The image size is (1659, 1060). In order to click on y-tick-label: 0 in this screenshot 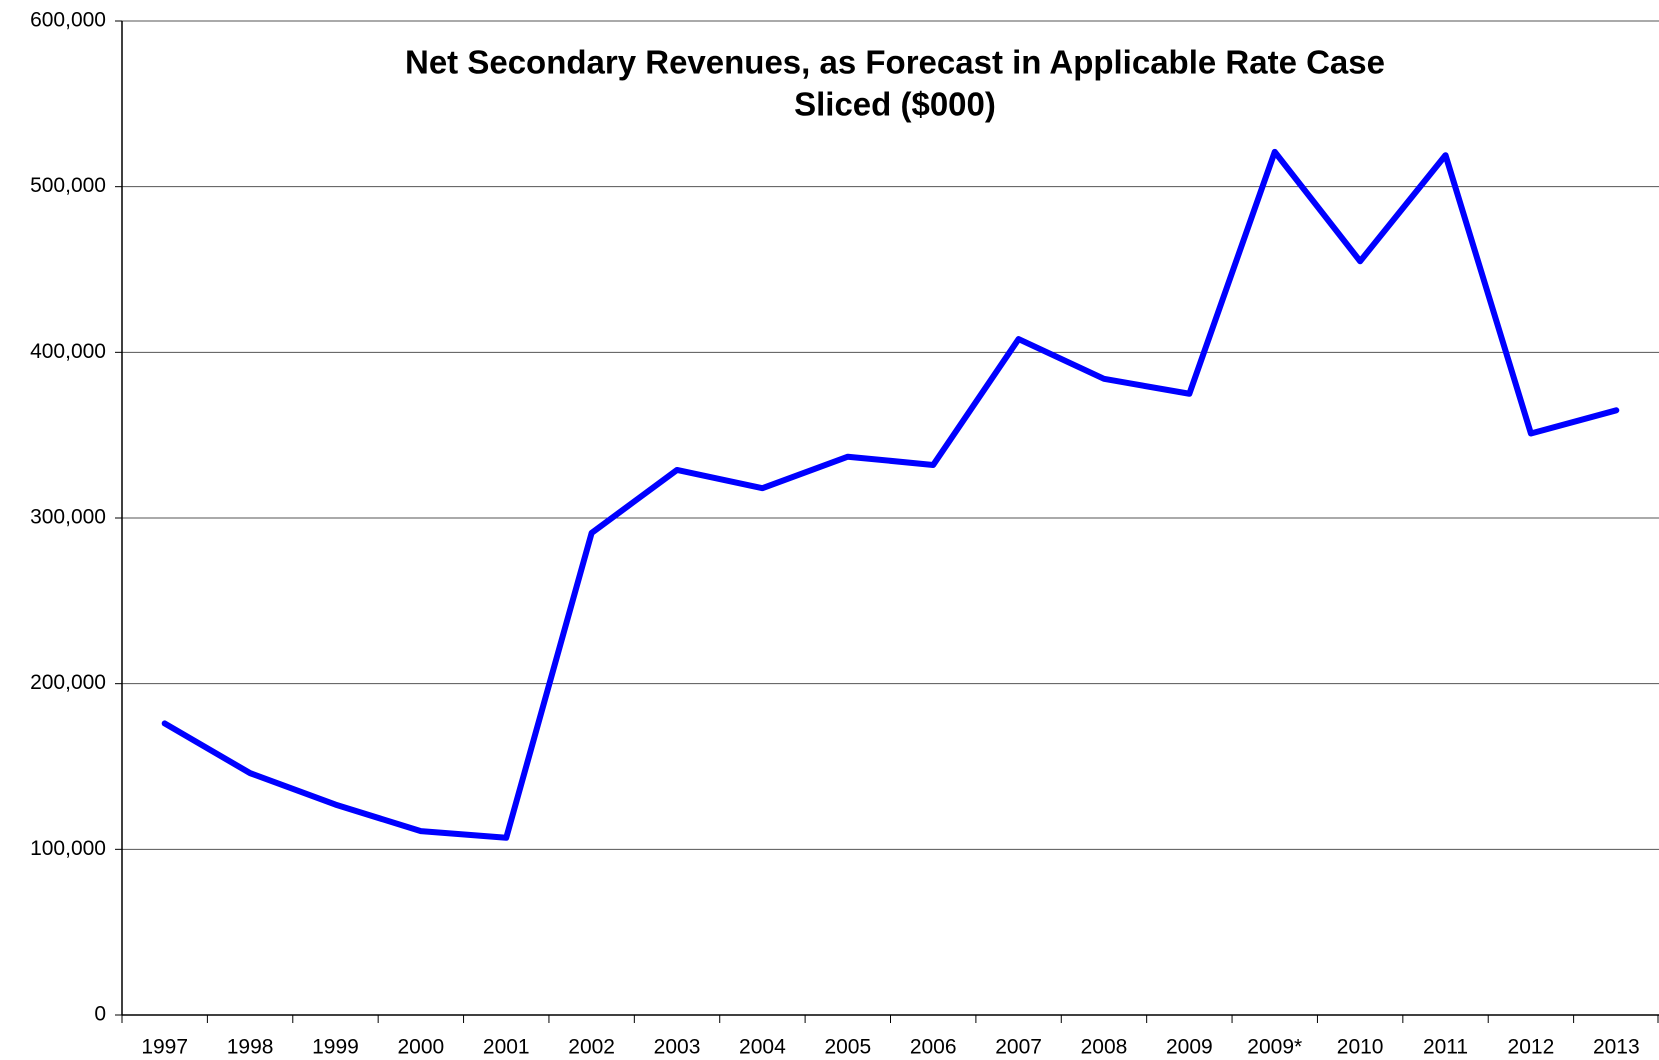, I will do `click(100, 1014)`.